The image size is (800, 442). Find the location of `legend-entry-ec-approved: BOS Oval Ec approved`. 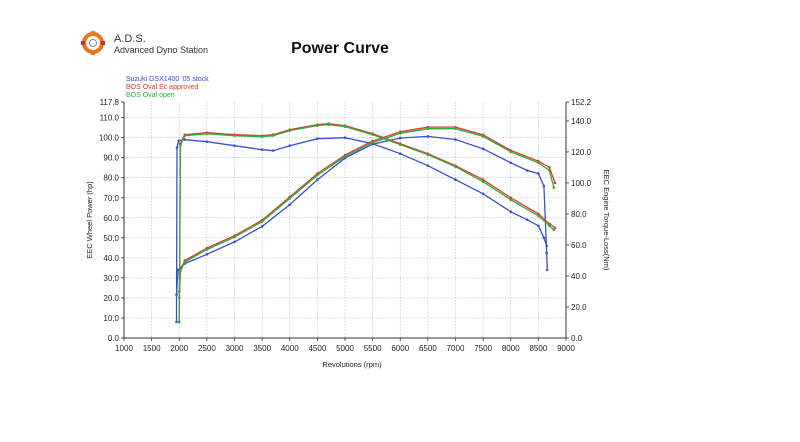

legend-entry-ec-approved: BOS Oval Ec approved is located at coordinates (162, 87).